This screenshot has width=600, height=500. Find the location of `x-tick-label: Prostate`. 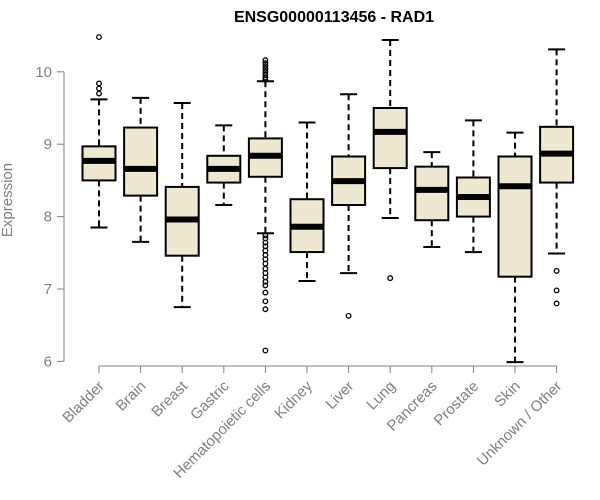

x-tick-label: Prostate is located at coordinates (457, 404).